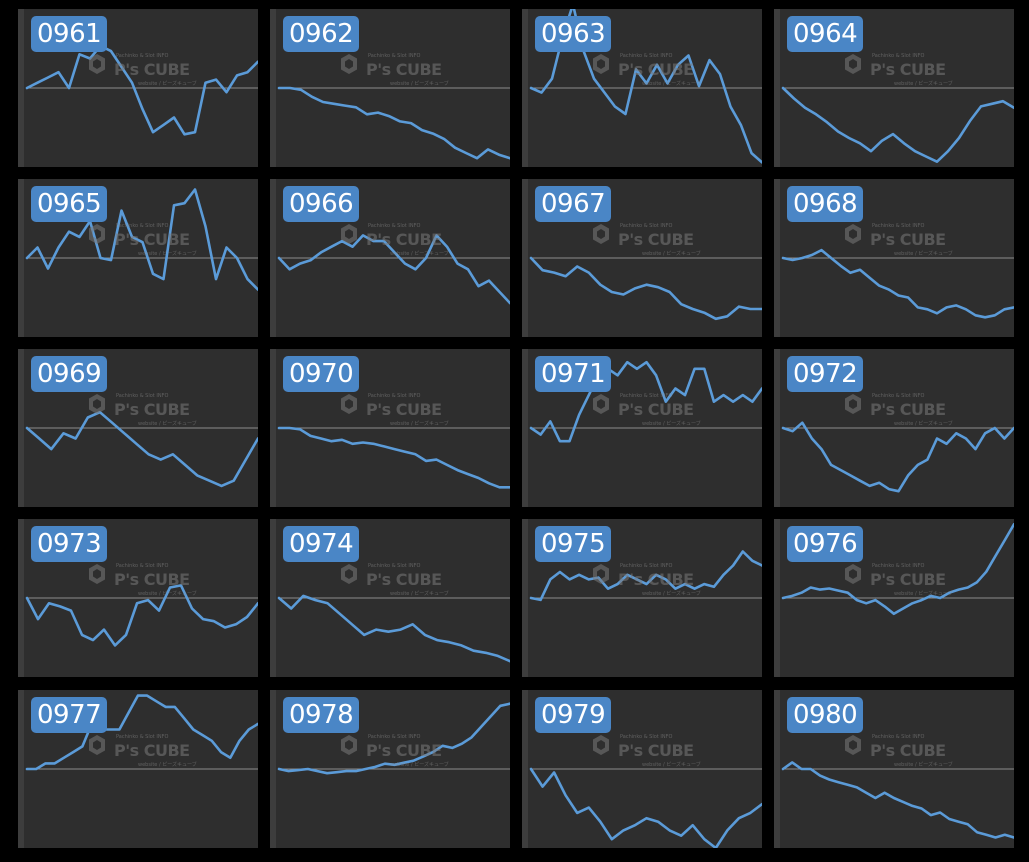 Image resolution: width=1029 pixels, height=862 pixels. I want to click on chart-title-badge: 0968, so click(825, 204).